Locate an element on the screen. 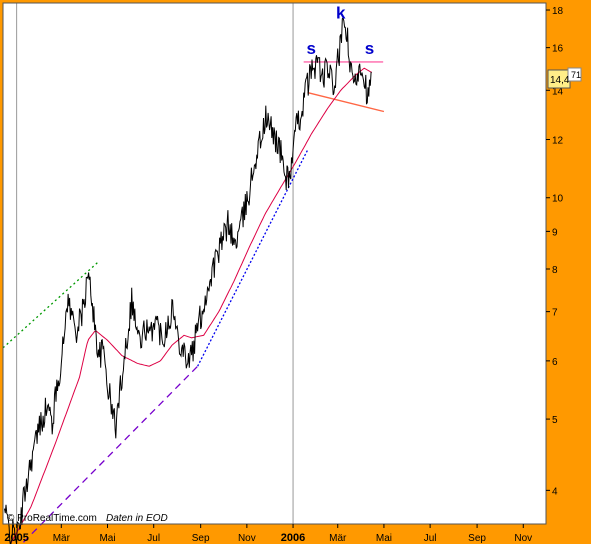 The image size is (591, 544). last-value-marker: 71 14,4 is located at coordinates (564, 78).